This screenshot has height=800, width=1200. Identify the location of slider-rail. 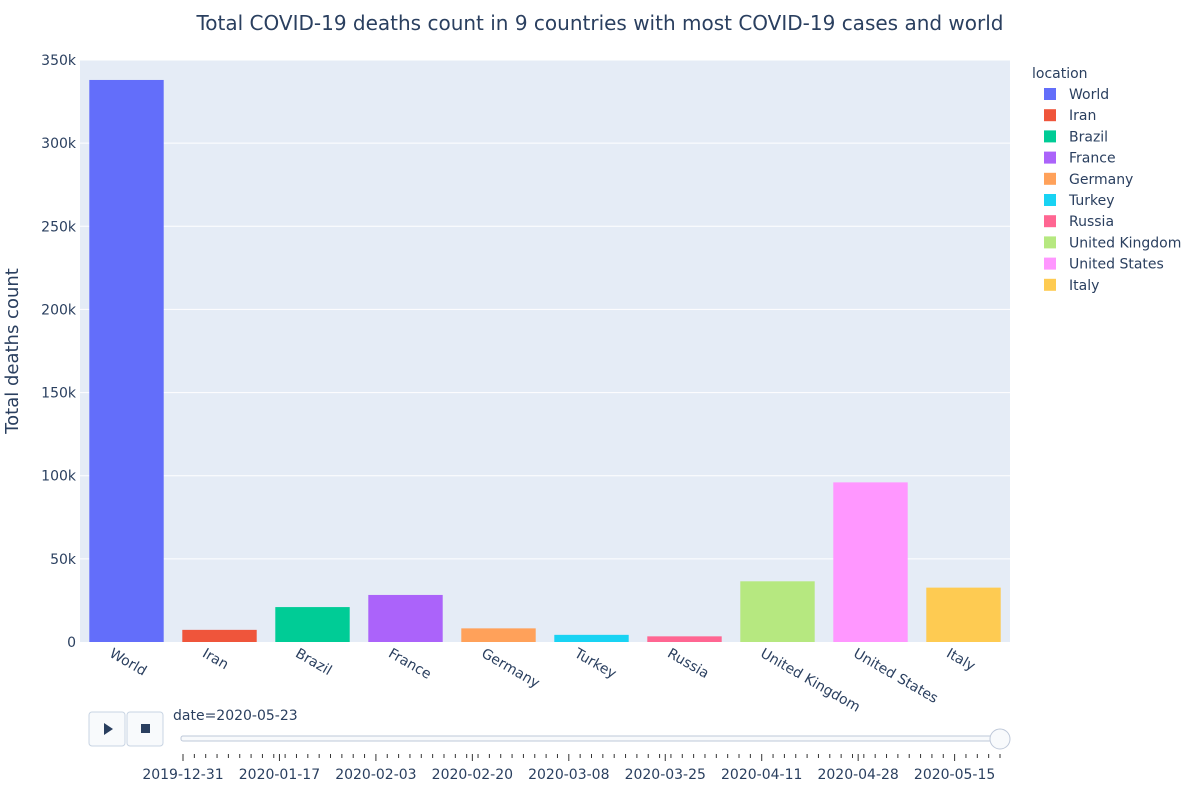
(592, 738).